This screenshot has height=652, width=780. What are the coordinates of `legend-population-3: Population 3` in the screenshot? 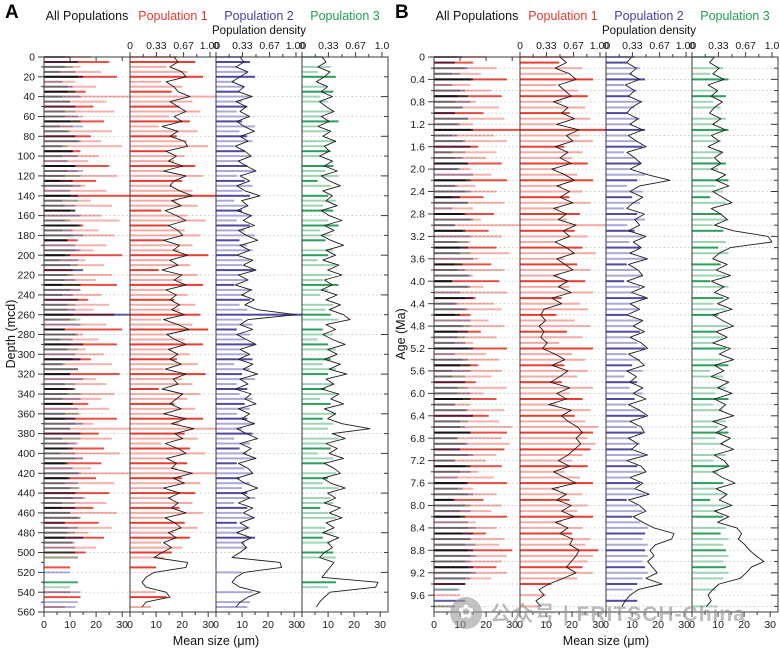 It's located at (735, 16).